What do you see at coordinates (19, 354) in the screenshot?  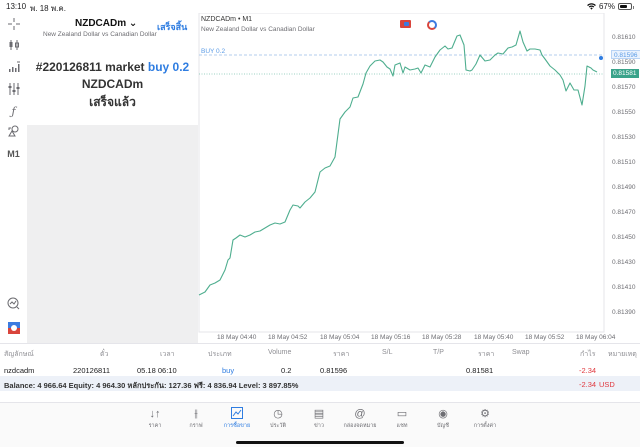 I see `col-symbol: สัญลักษณ์` at bounding box center [19, 354].